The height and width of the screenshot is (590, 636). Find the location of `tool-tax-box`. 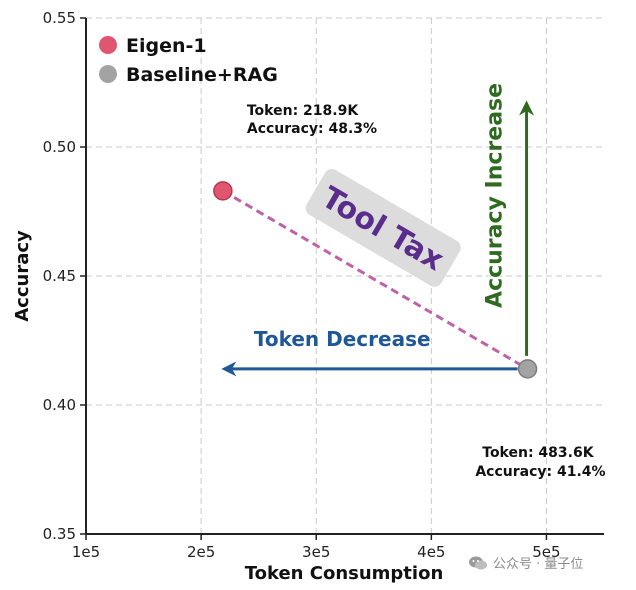

tool-tax-box is located at coordinates (383, 228).